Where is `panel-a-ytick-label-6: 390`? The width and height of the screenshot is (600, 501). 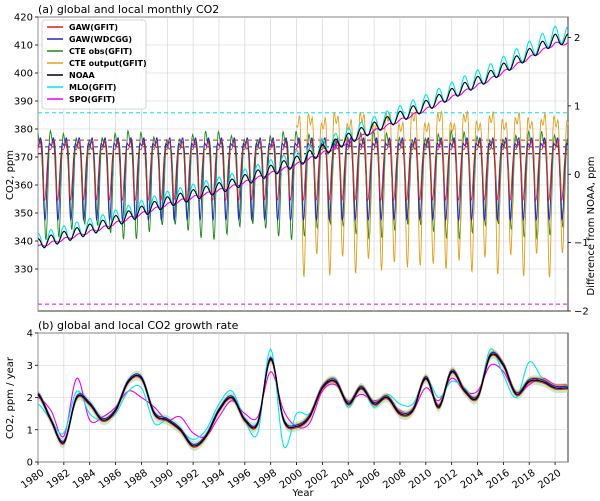 panel-a-ytick-label-6: 390 is located at coordinates (23, 102).